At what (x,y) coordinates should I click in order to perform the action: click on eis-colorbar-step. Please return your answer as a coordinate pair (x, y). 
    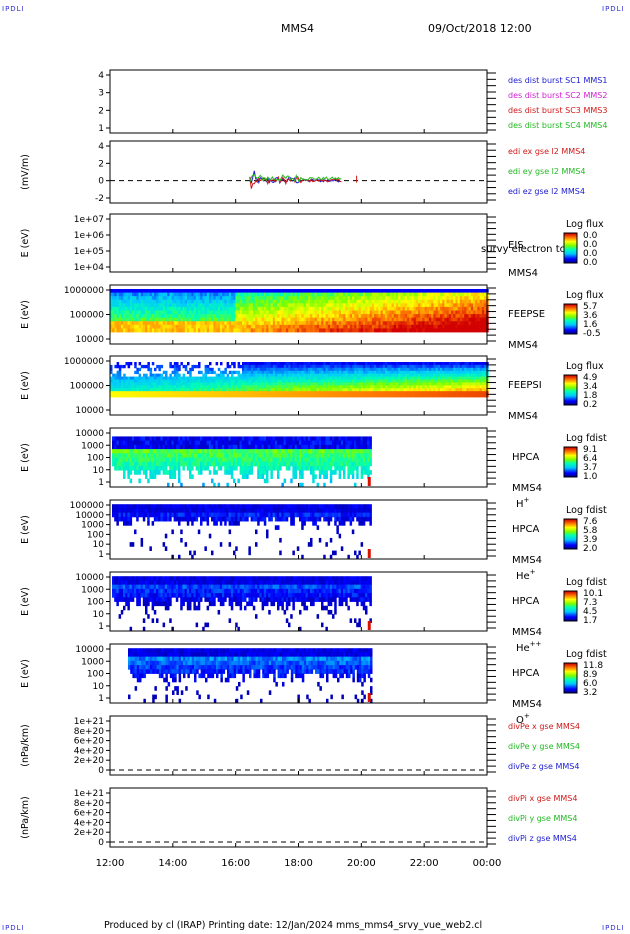
    Looking at the image, I should click on (570, 238).